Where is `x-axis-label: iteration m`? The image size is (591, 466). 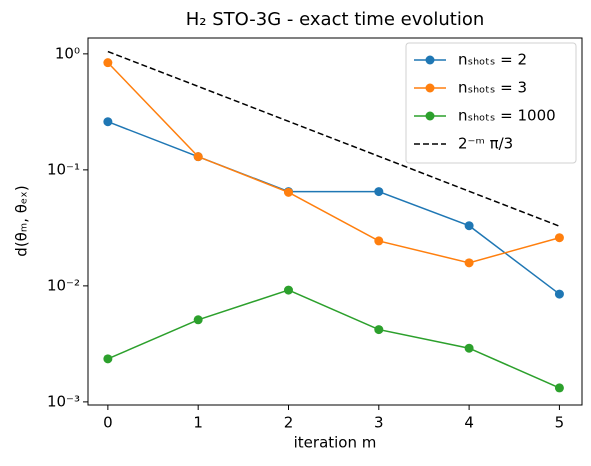
x-axis-label: iteration m is located at coordinates (335, 443).